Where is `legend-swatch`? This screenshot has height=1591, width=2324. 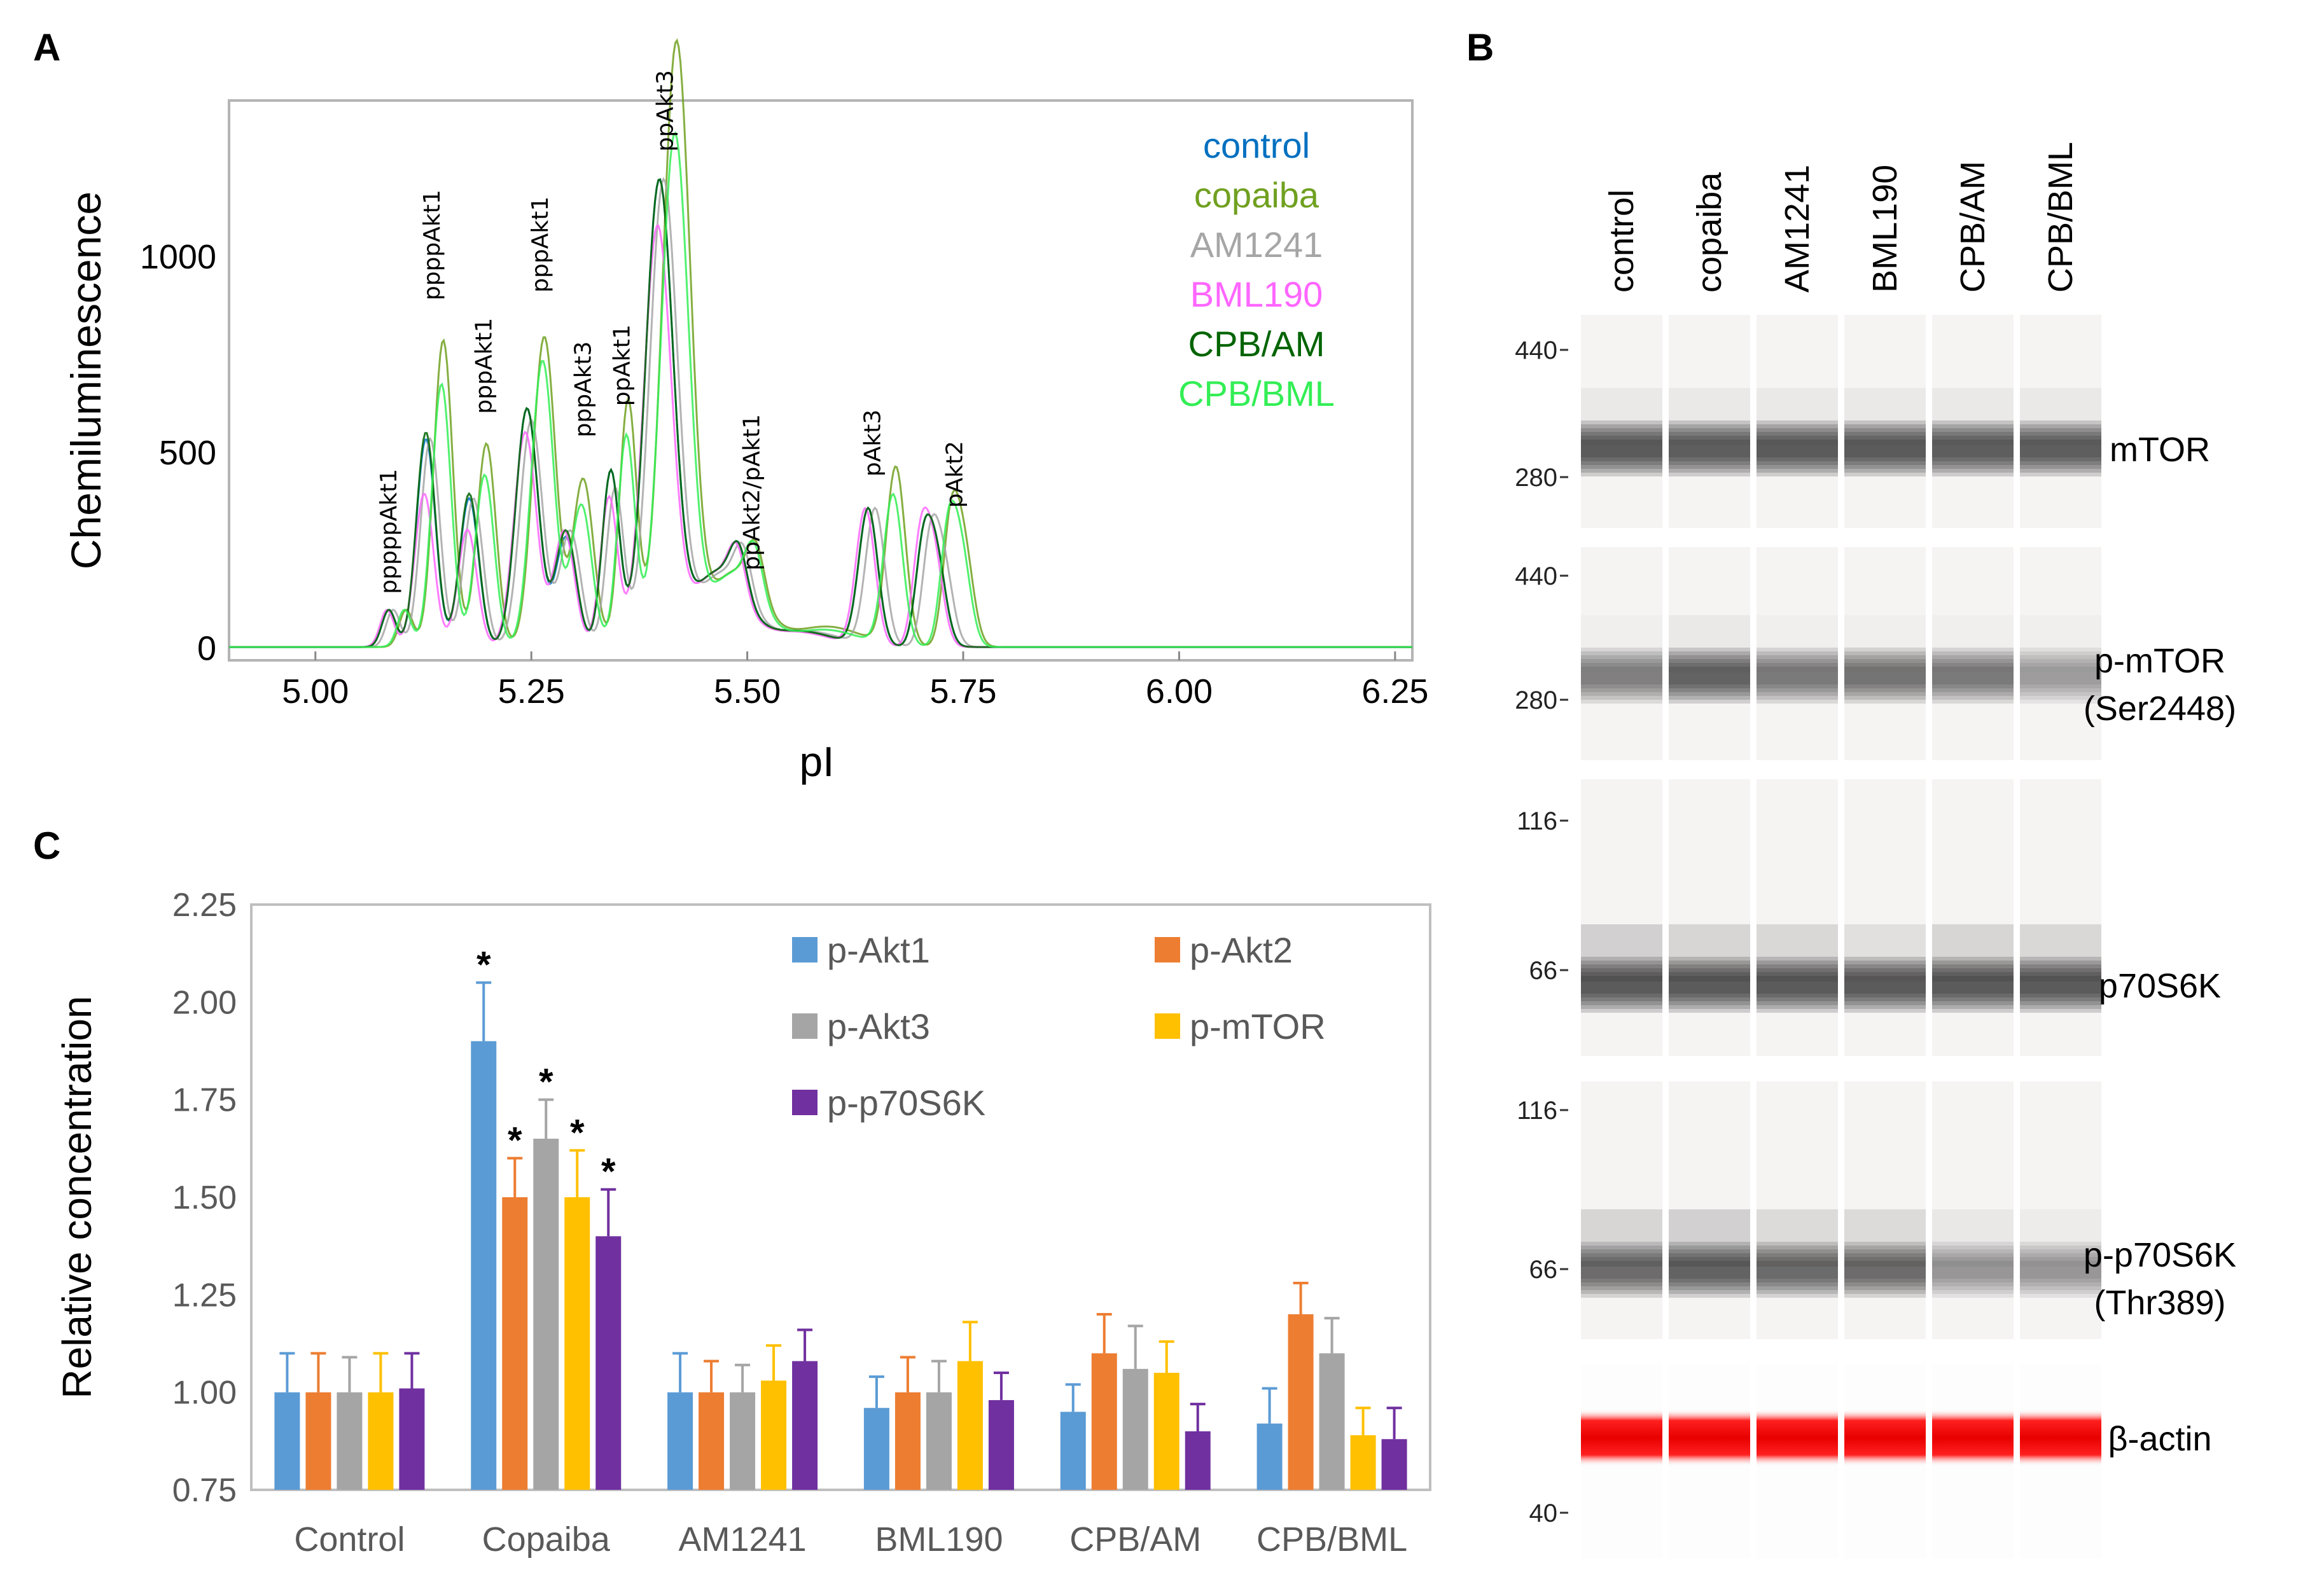
legend-swatch is located at coordinates (805, 1102).